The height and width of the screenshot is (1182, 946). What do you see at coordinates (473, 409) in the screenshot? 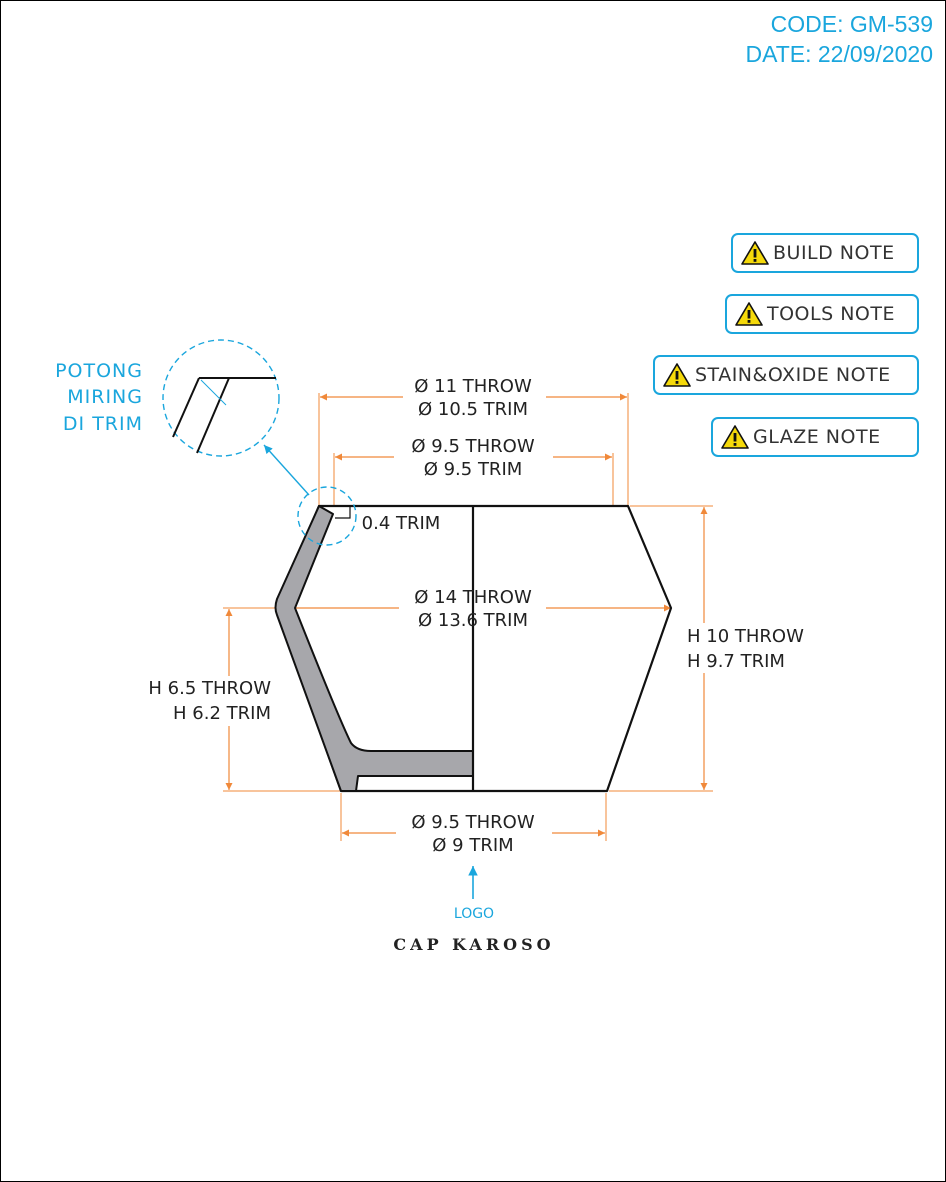
I see `dim-top-outer-trim: Ø 10.5 TRIM` at bounding box center [473, 409].